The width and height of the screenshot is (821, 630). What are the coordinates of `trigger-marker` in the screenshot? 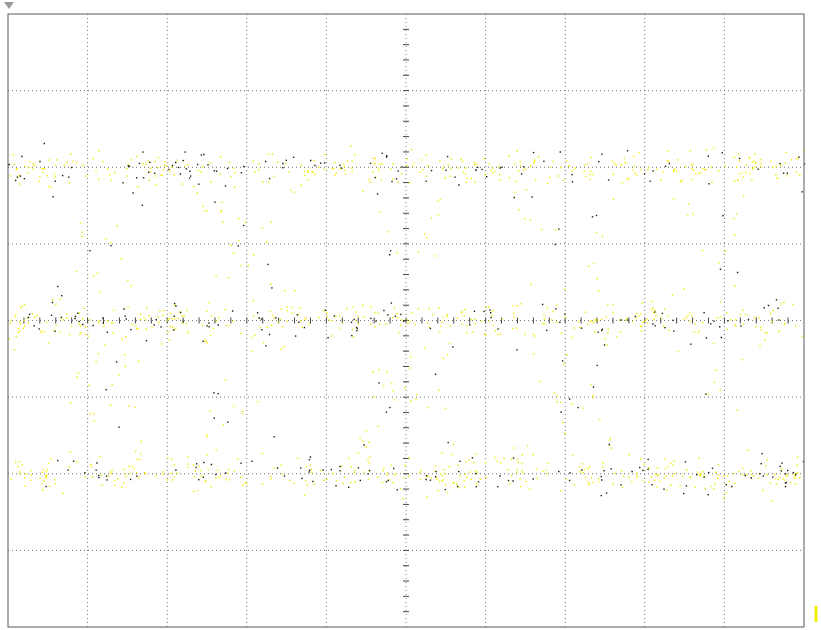 It's located at (9, 5).